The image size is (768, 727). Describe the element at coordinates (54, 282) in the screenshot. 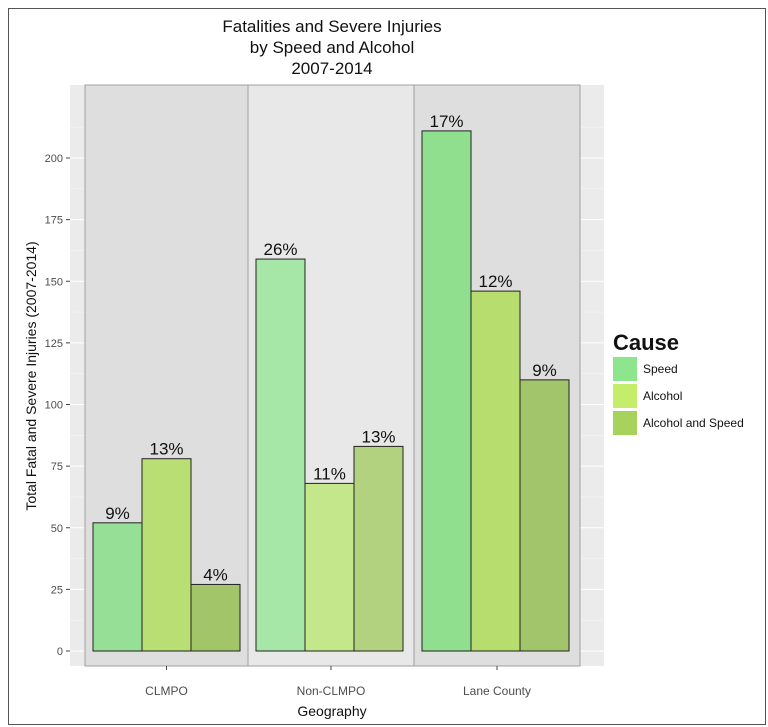

I see `y-tick-label: 150` at that location.